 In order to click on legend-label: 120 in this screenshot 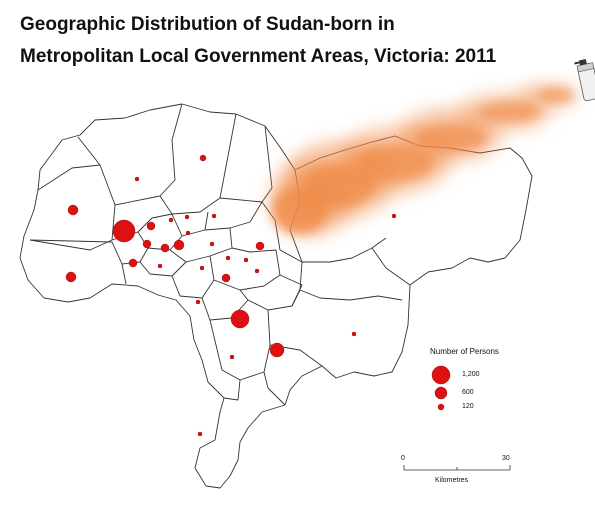, I will do `click(468, 406)`.